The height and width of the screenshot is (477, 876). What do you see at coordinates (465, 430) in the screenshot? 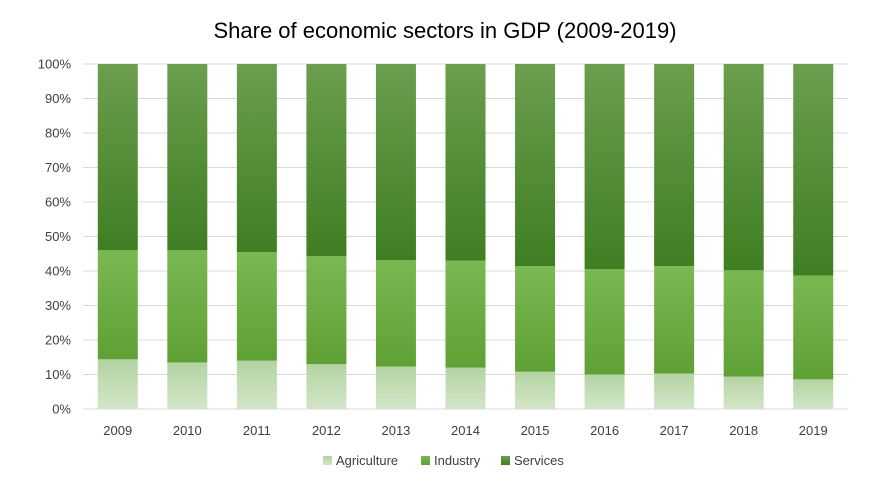
I see `x-tick-label: 2014` at bounding box center [465, 430].